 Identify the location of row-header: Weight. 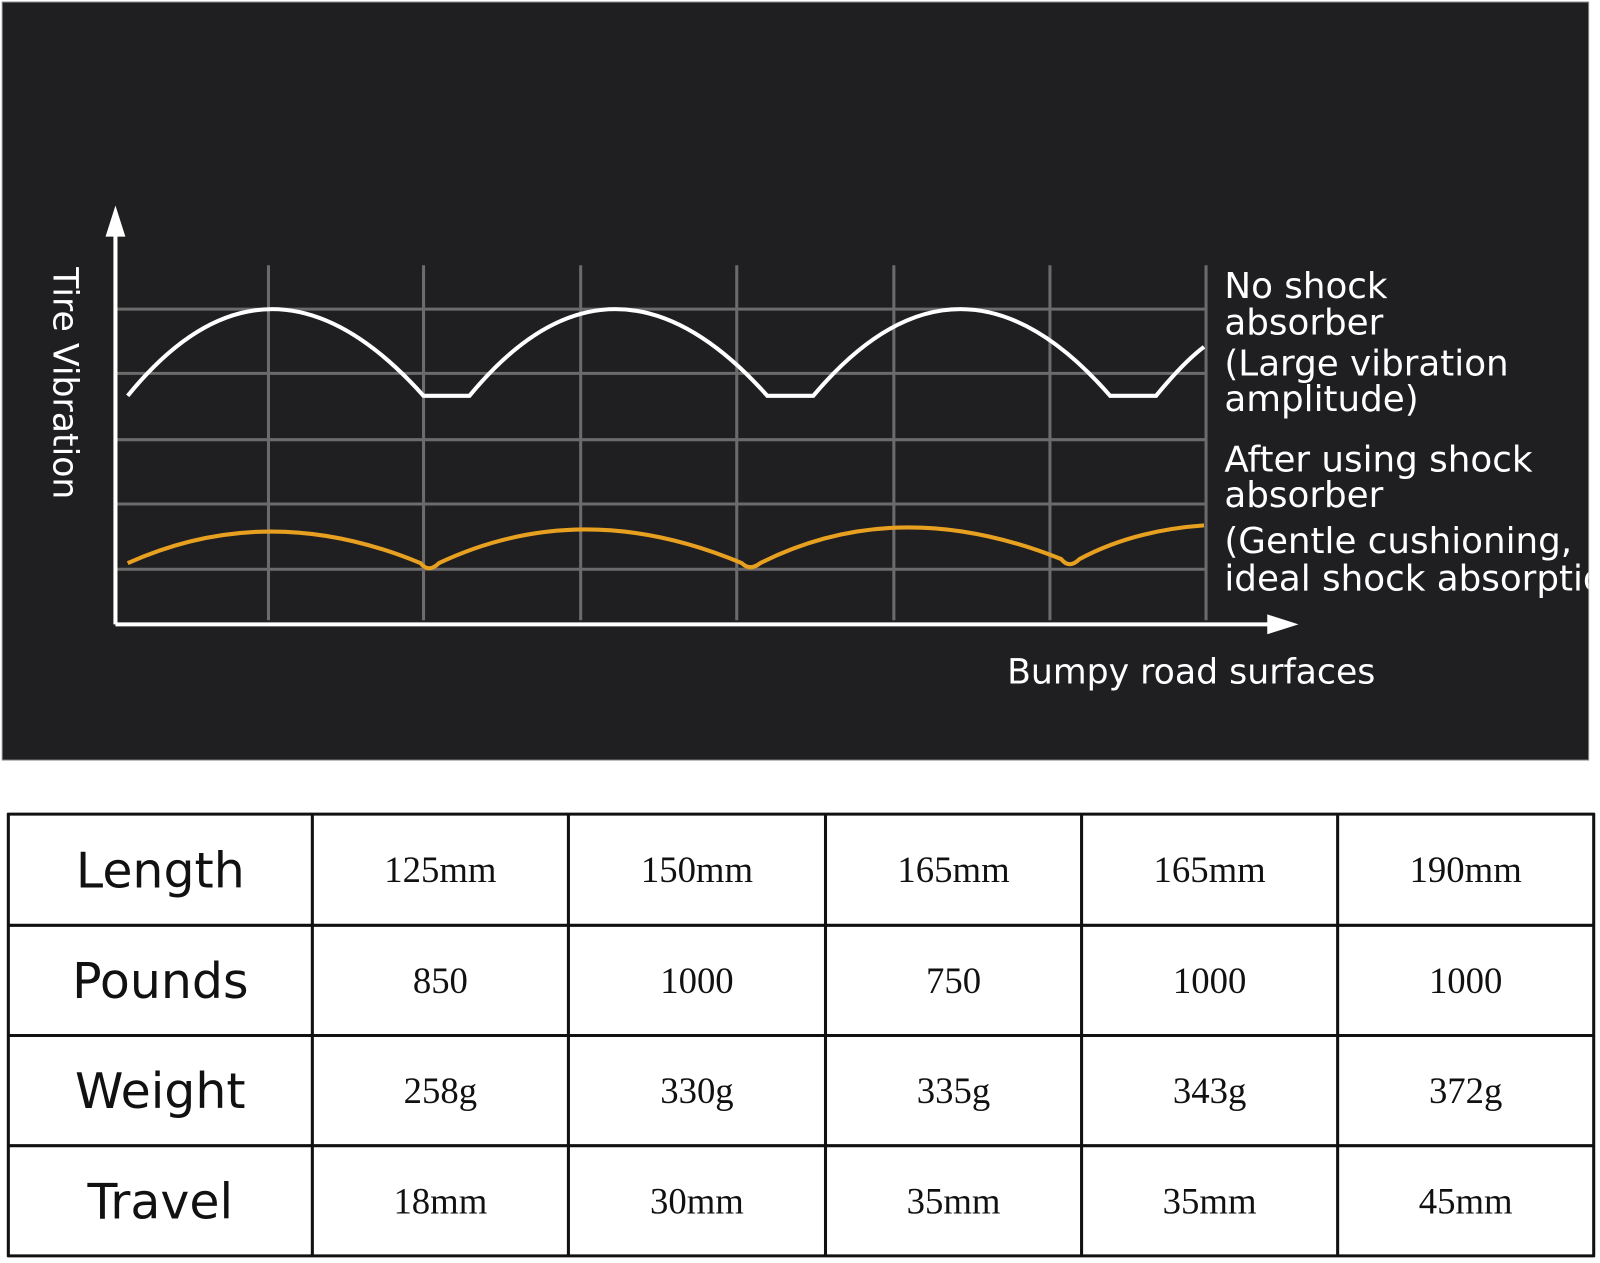
(160, 1091).